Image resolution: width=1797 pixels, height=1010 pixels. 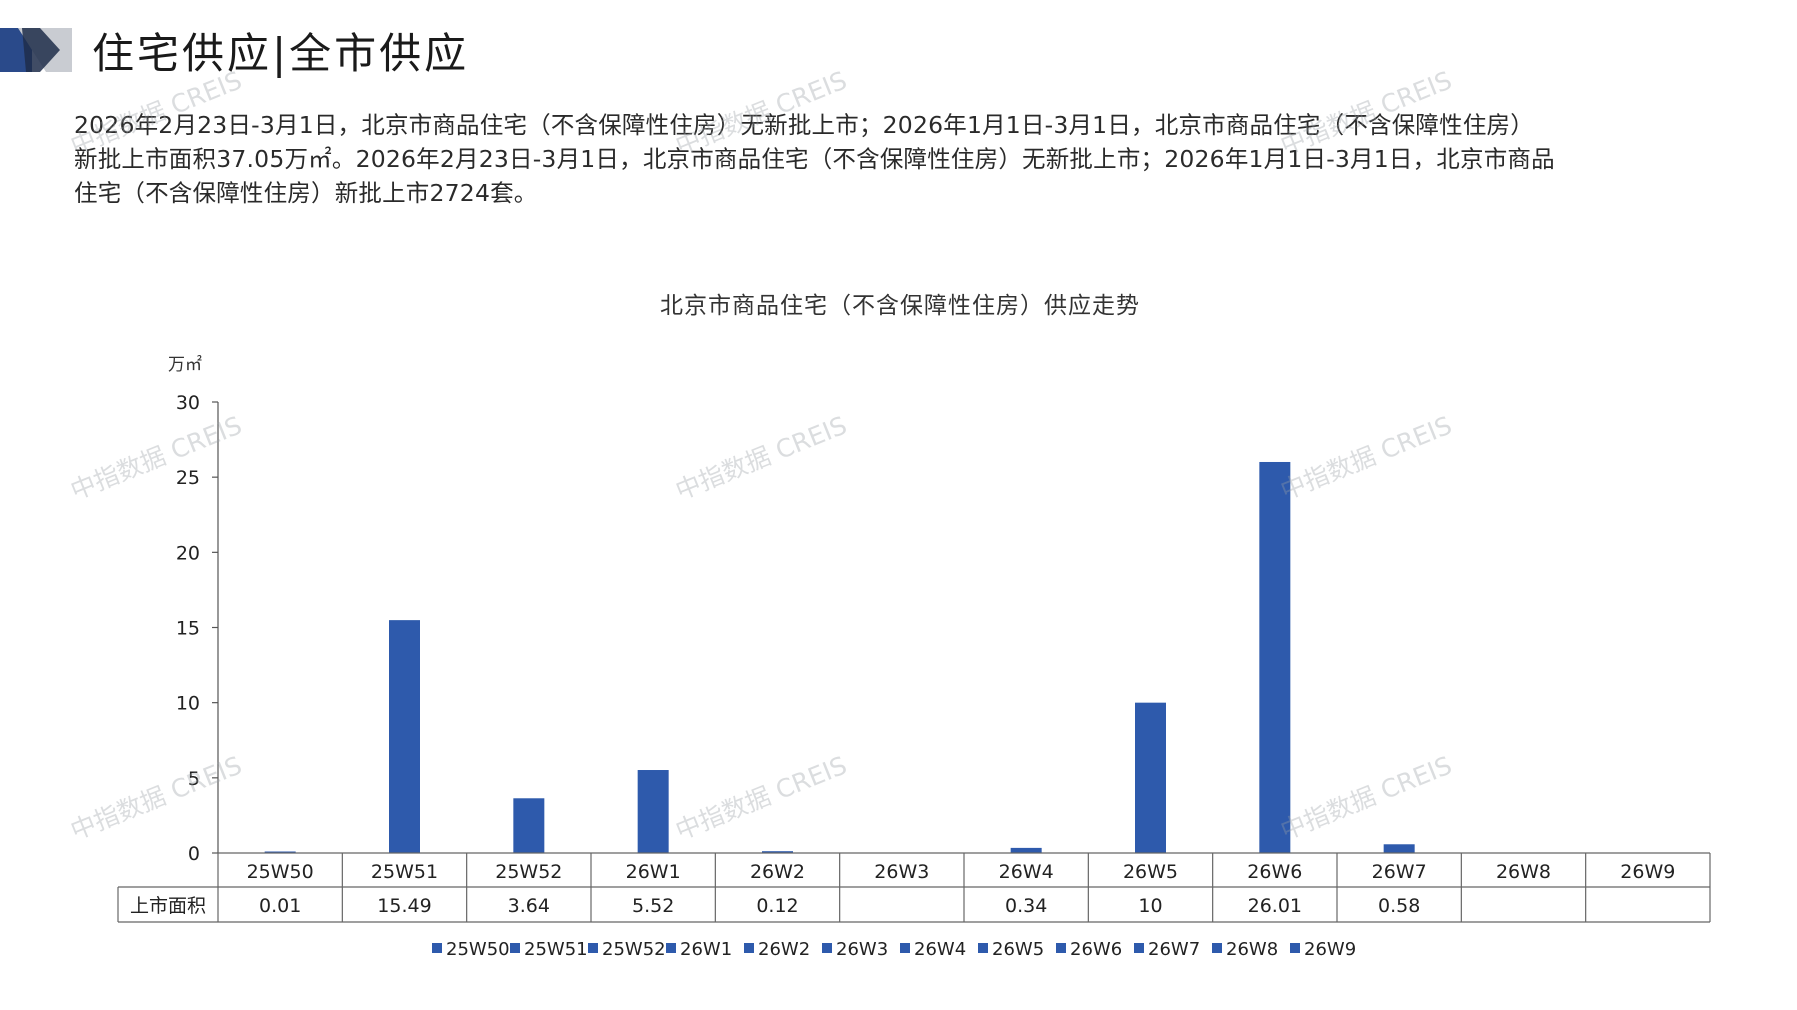 I want to click on y-tick-label: 15, so click(x=188, y=629).